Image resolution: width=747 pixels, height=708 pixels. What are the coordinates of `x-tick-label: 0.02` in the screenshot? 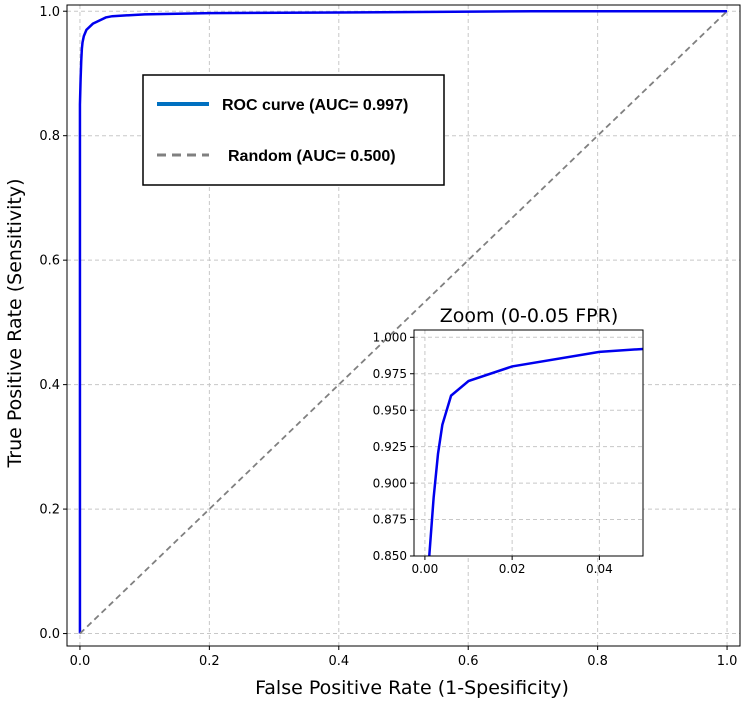 It's located at (512, 569).